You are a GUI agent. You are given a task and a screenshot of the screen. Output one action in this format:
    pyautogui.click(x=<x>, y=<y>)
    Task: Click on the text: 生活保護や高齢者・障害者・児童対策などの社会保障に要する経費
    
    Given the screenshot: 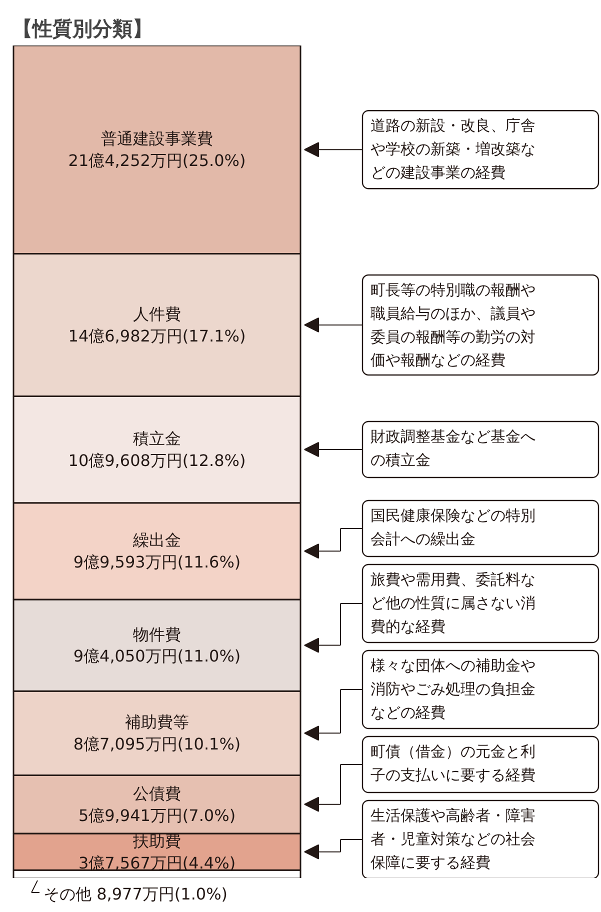 What is the action you would take?
    pyautogui.click(x=453, y=839)
    